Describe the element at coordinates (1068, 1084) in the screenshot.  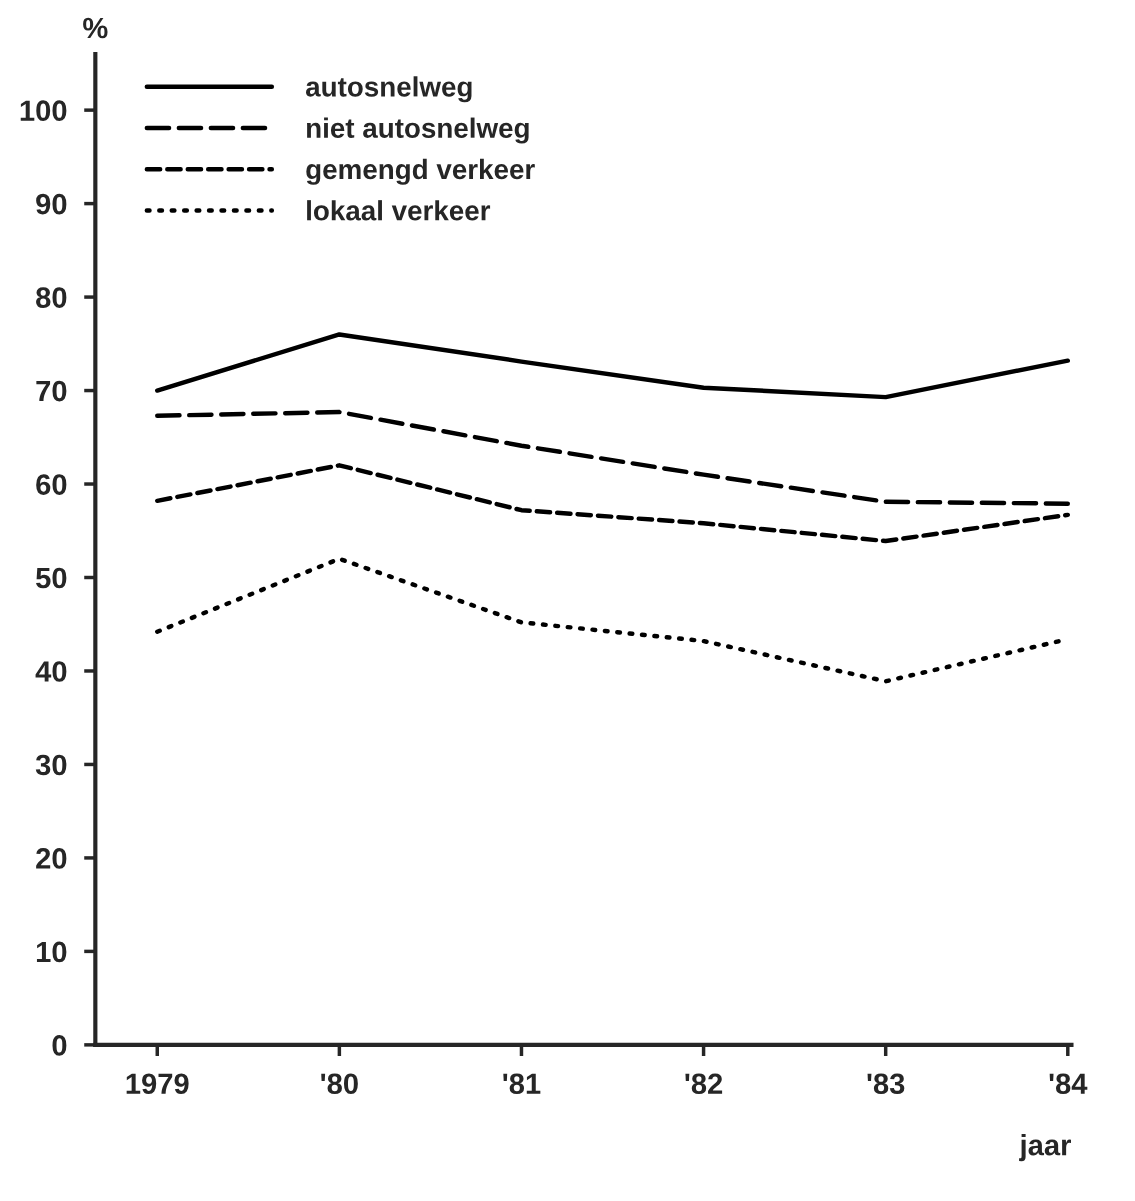
I see `x-tick-label: '84` at that location.